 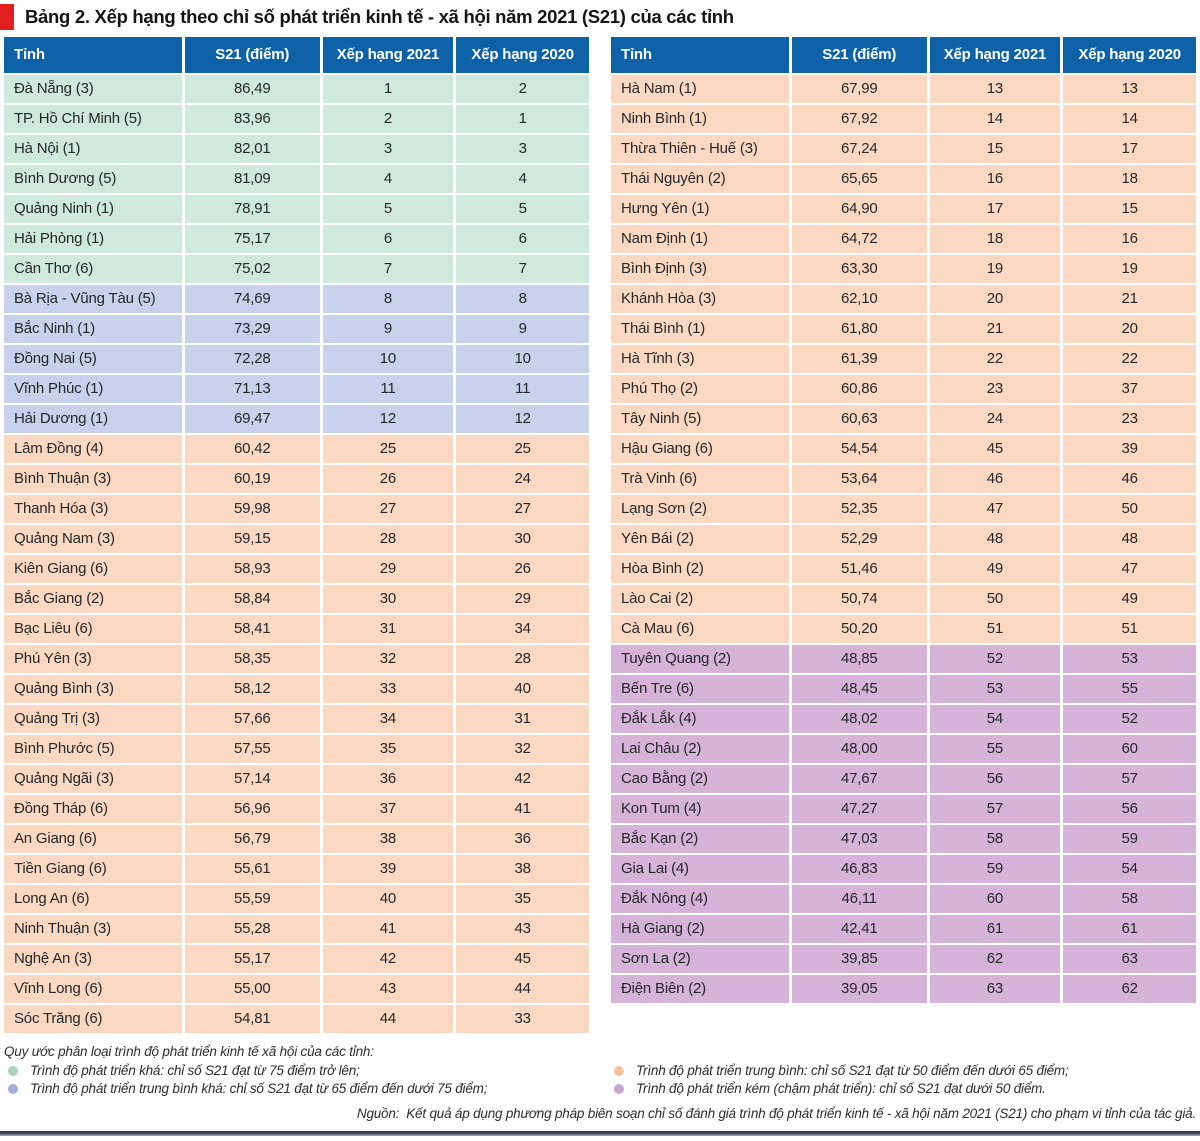 I want to click on rank-2020-cell: 39, so click(x=1129, y=449).